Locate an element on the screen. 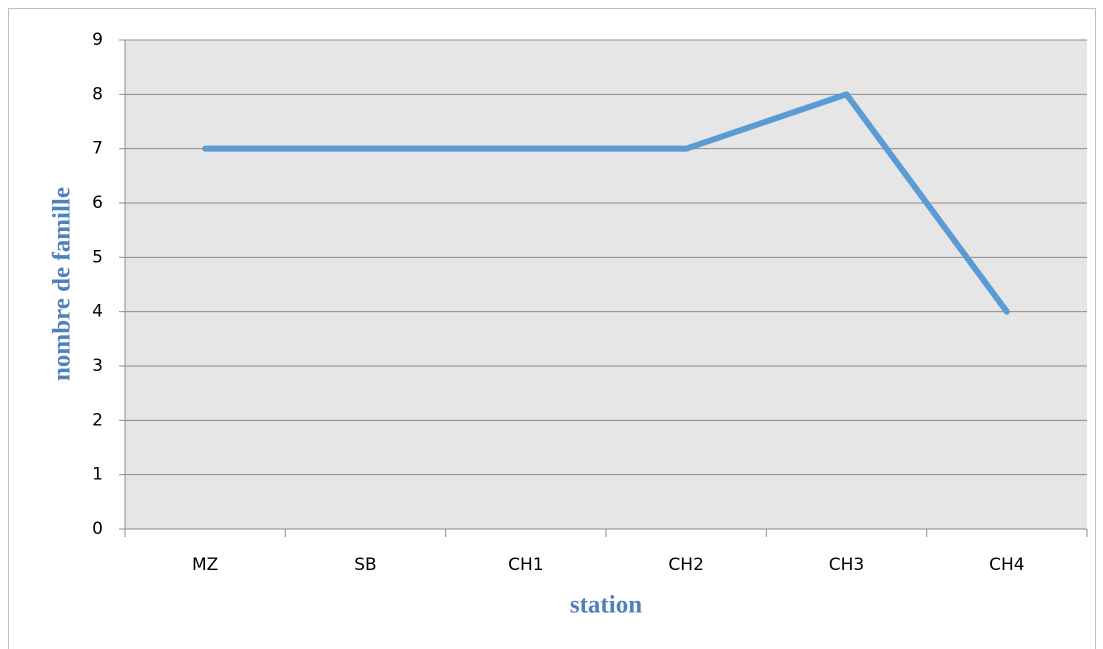 Image resolution: width=1103 pixels, height=649 pixels. y-tick-label: 9 is located at coordinates (97, 40).